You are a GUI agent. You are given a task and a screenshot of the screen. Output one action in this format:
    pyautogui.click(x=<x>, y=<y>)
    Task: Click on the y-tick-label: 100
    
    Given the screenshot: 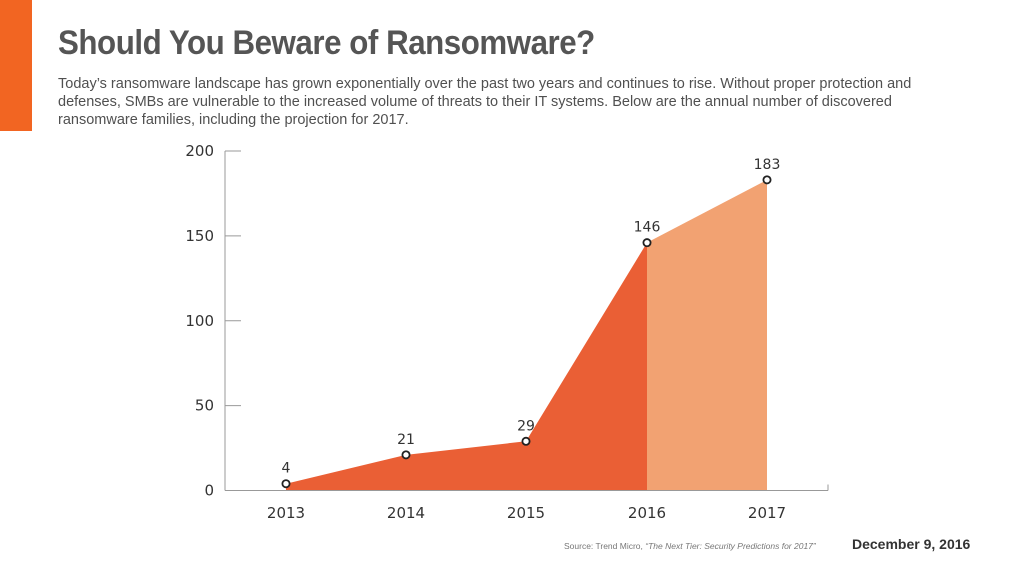 What is the action you would take?
    pyautogui.click(x=199, y=321)
    